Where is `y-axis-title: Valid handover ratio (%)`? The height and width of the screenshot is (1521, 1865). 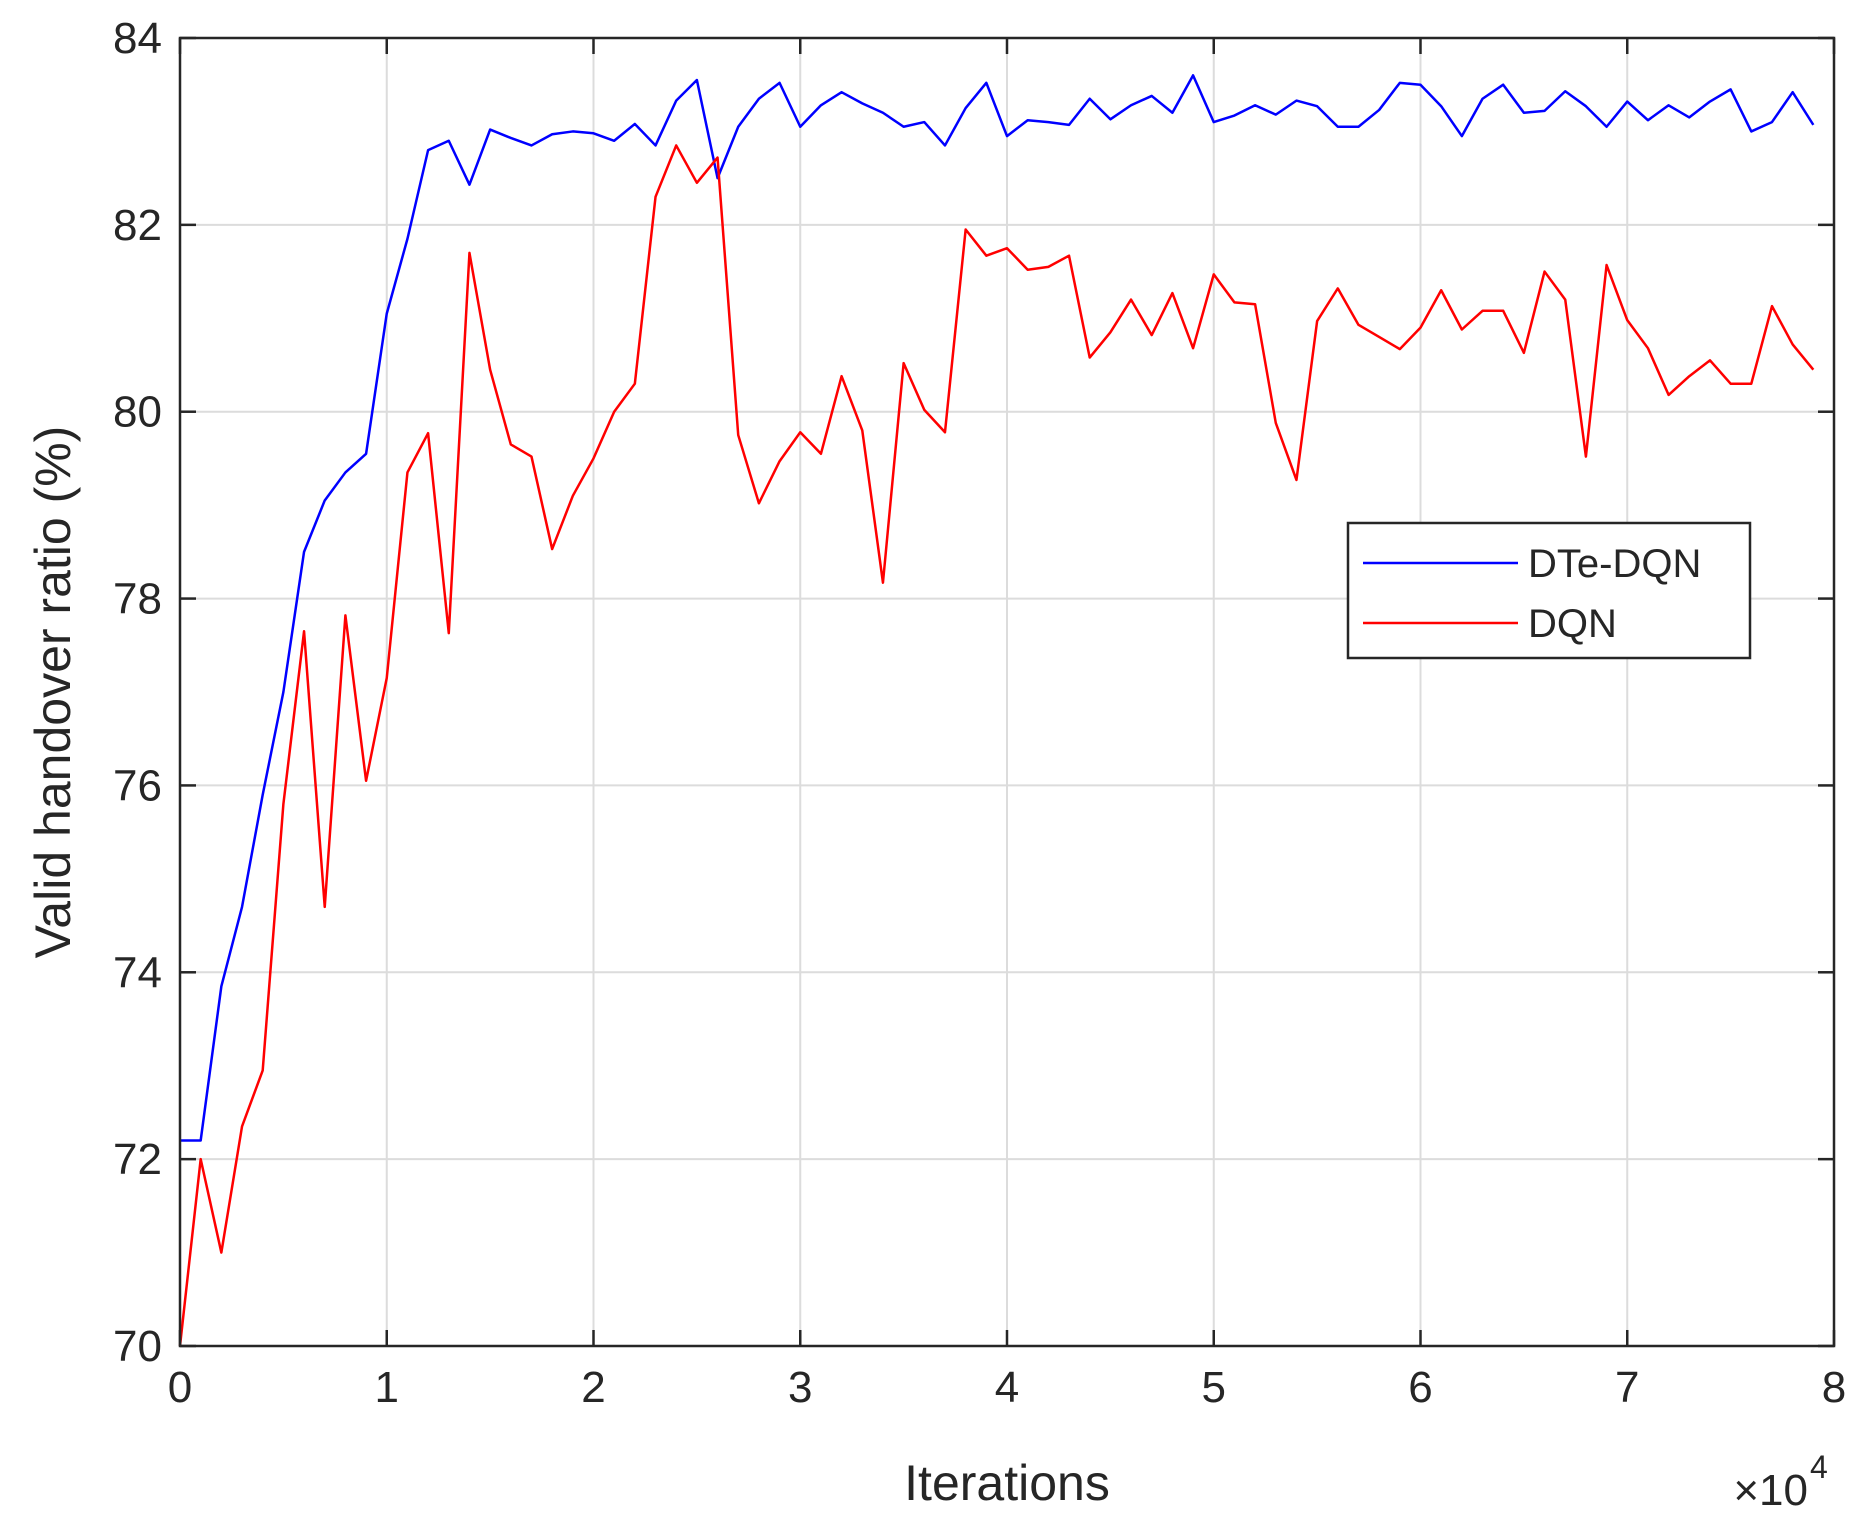 y-axis-title: Valid handover ratio (%) is located at coordinates (53, 692).